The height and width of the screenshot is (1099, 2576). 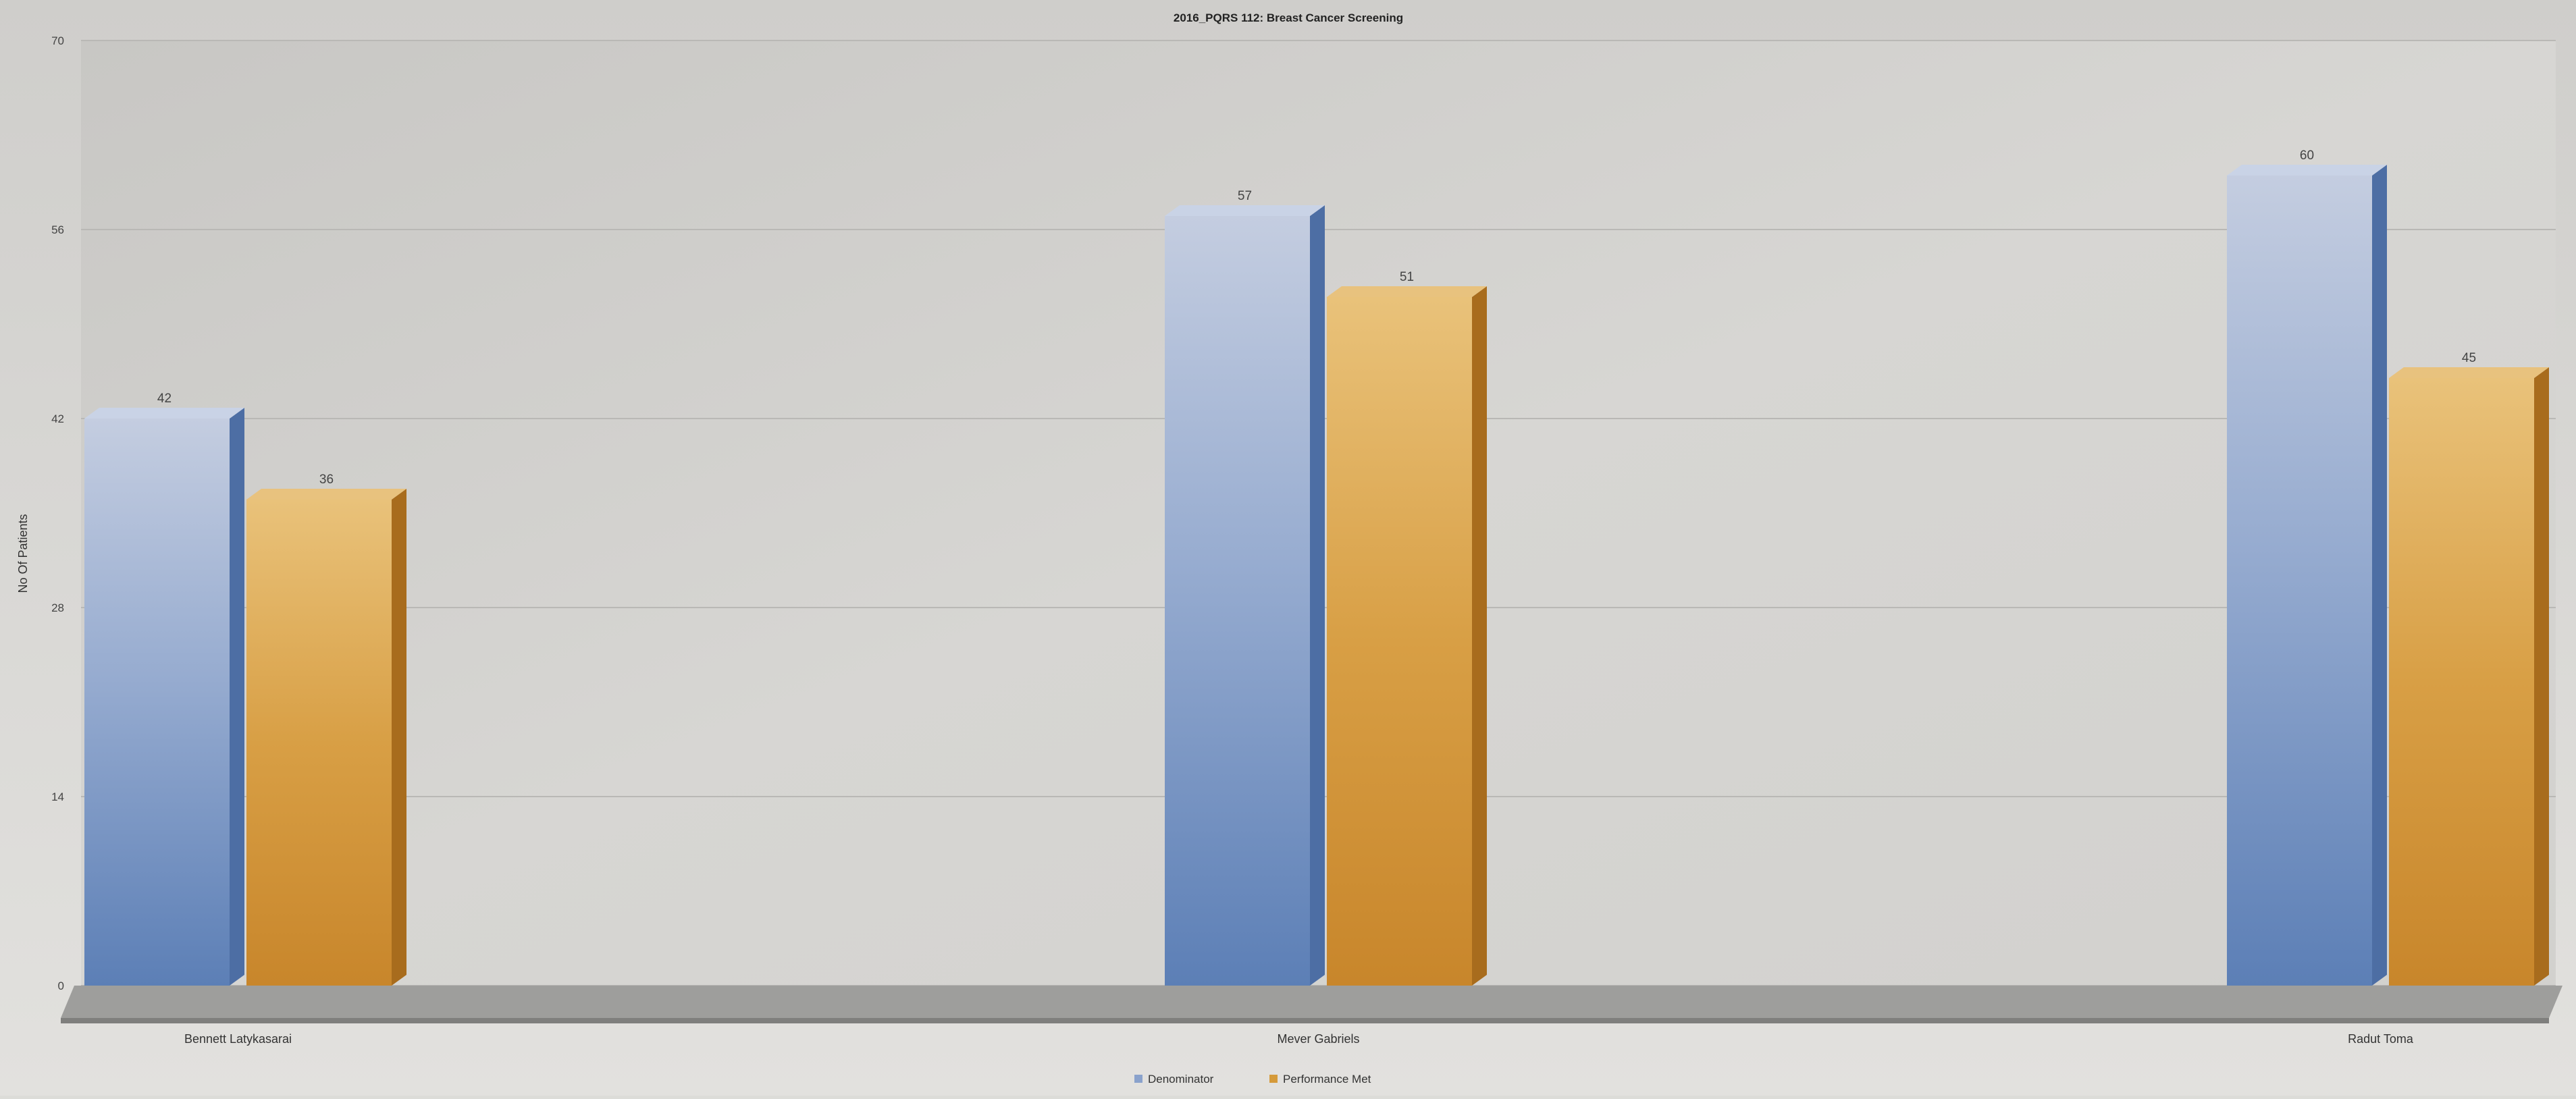 What do you see at coordinates (1305, 1020) in the screenshot?
I see `chart-floor-edge` at bounding box center [1305, 1020].